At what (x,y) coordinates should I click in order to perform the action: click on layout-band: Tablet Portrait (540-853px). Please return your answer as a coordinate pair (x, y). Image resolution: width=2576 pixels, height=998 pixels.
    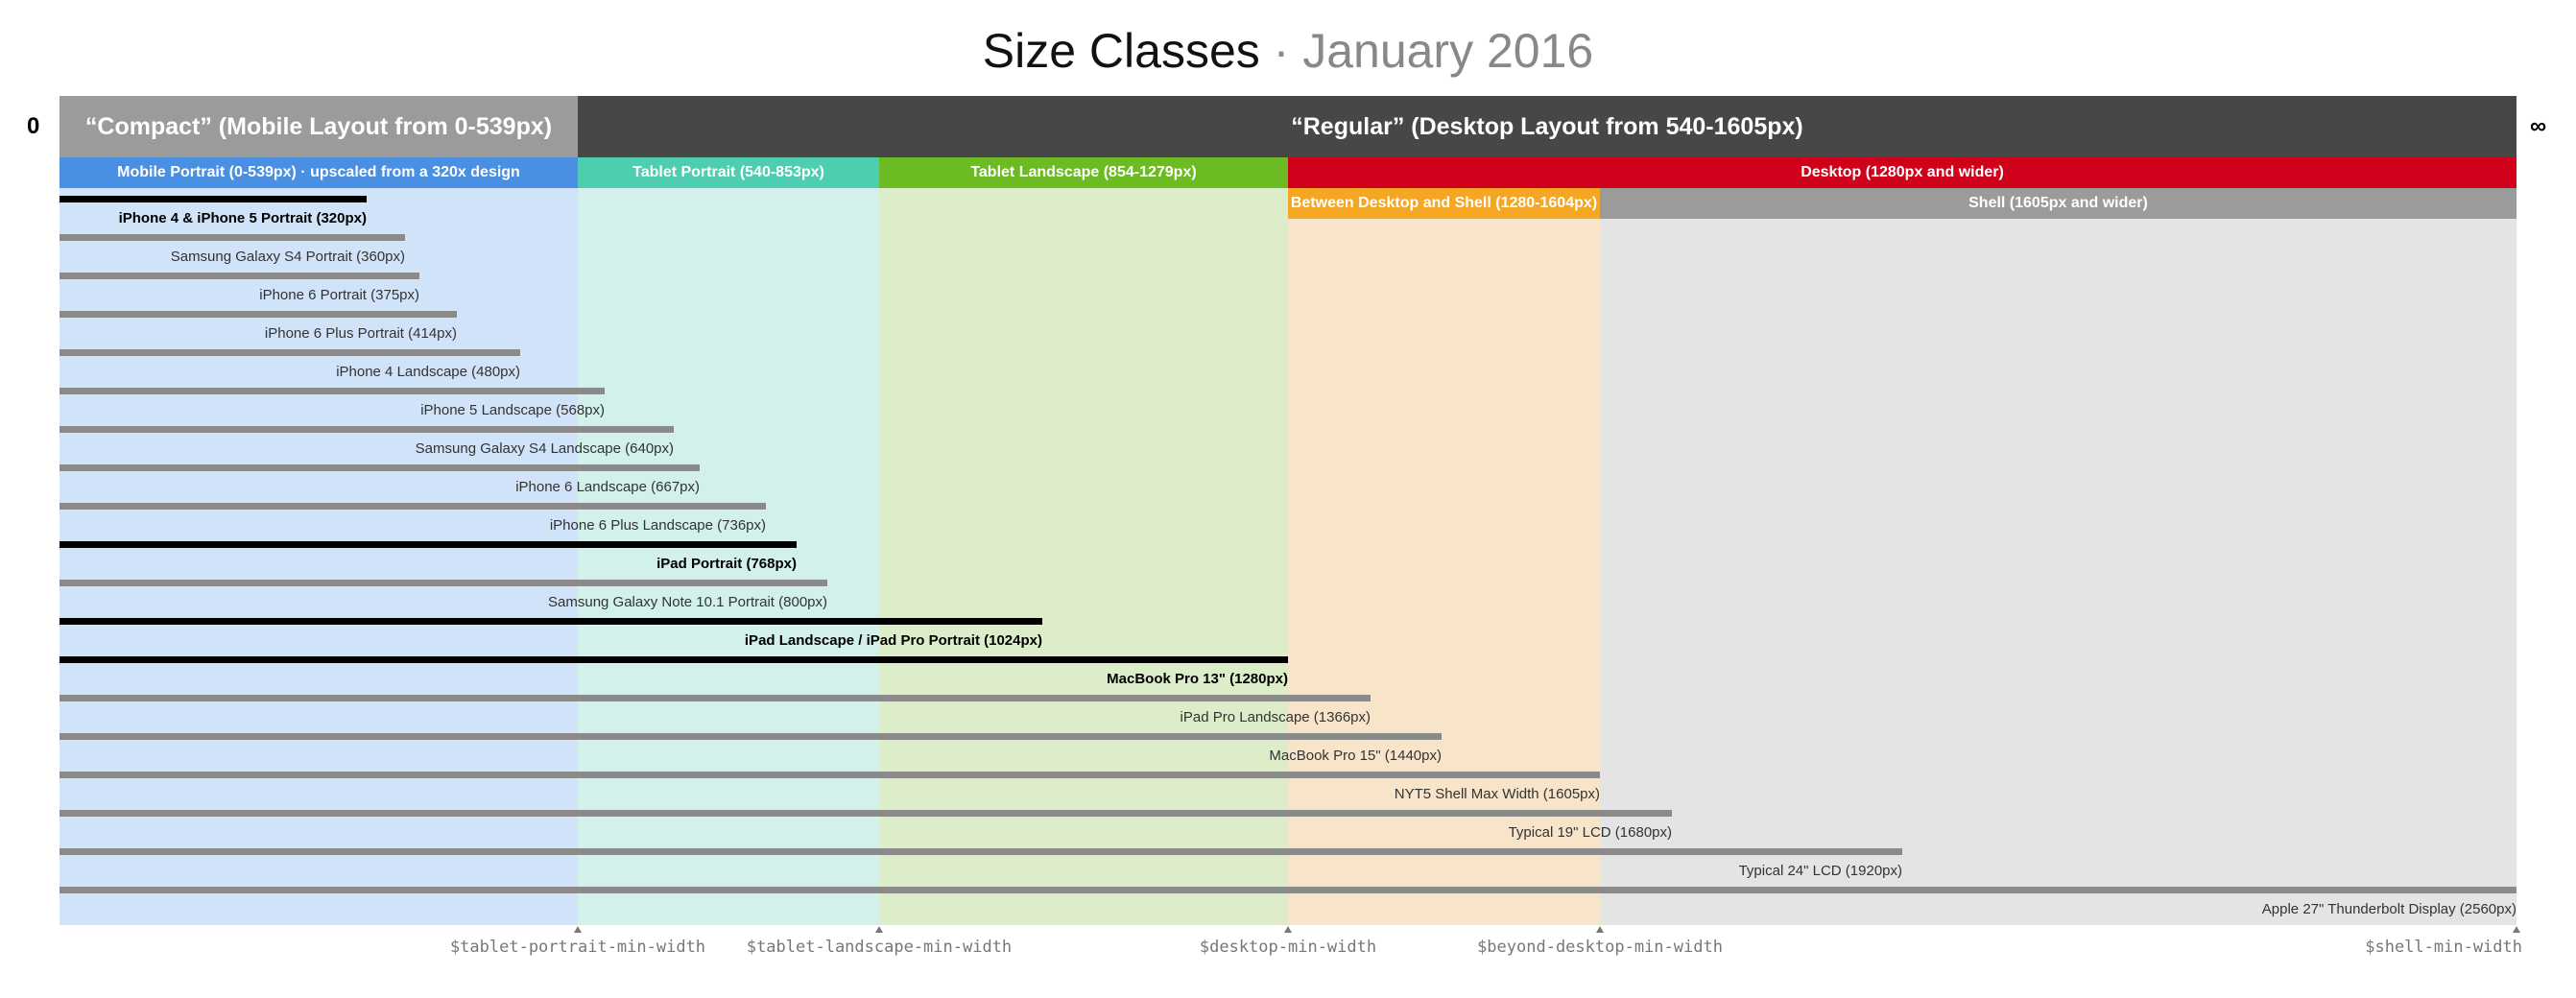
    Looking at the image, I should click on (728, 172).